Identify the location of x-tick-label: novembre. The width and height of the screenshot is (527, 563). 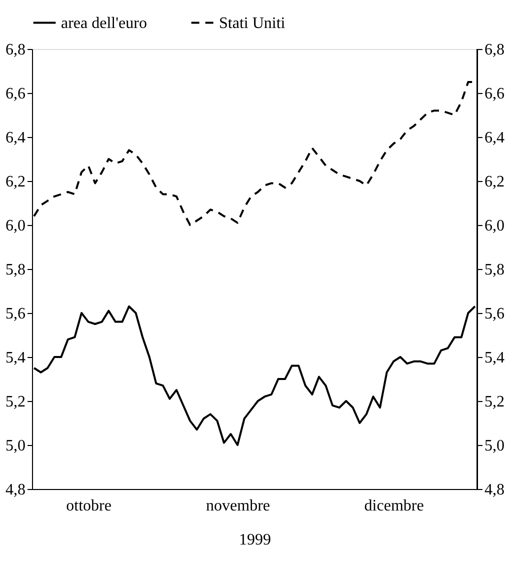
(238, 506).